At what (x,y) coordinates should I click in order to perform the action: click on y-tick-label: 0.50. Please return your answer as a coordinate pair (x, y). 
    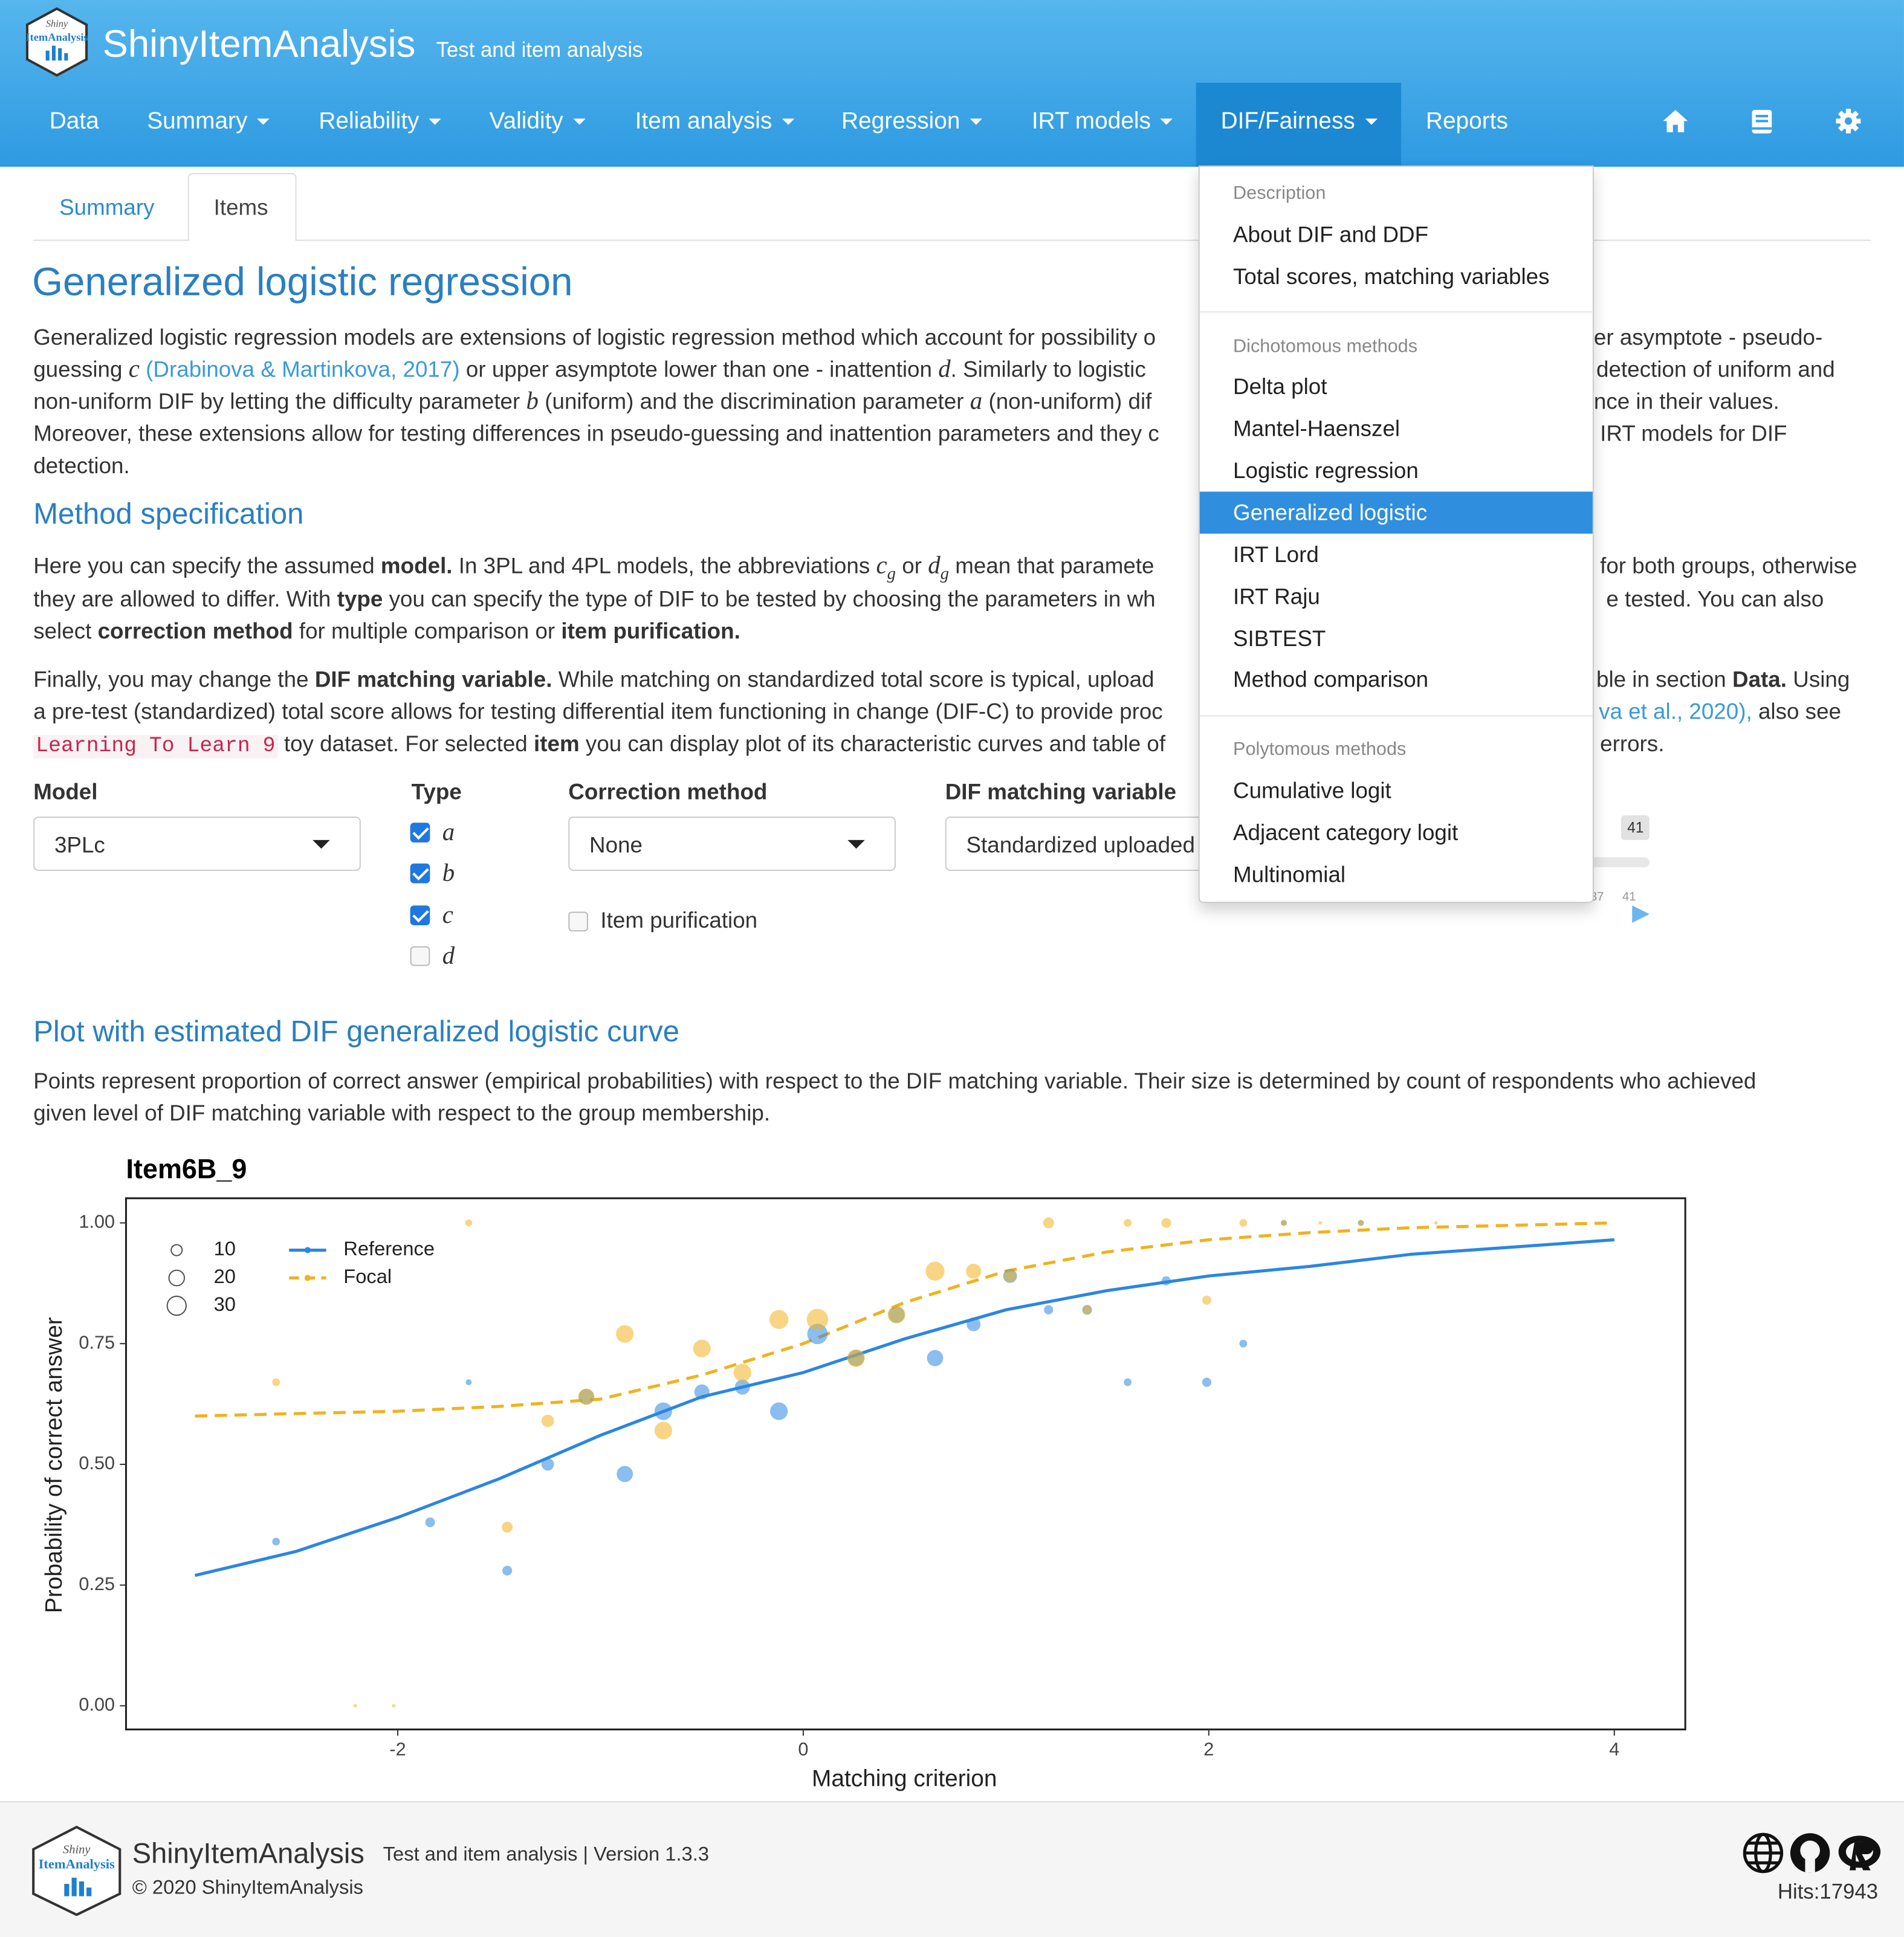
    Looking at the image, I should click on (97, 1463).